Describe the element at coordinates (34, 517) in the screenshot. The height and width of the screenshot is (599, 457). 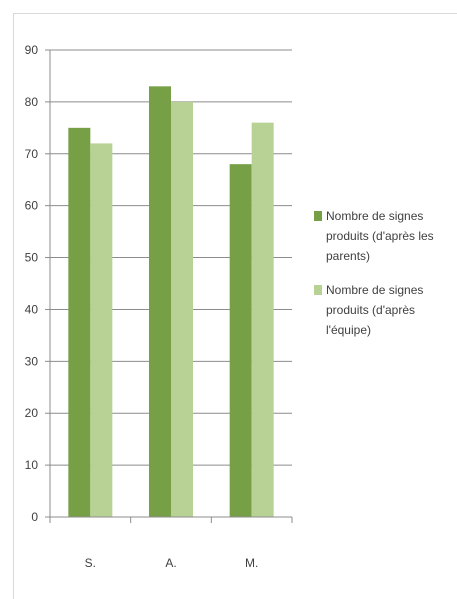
I see `y-tick-label: 0` at that location.